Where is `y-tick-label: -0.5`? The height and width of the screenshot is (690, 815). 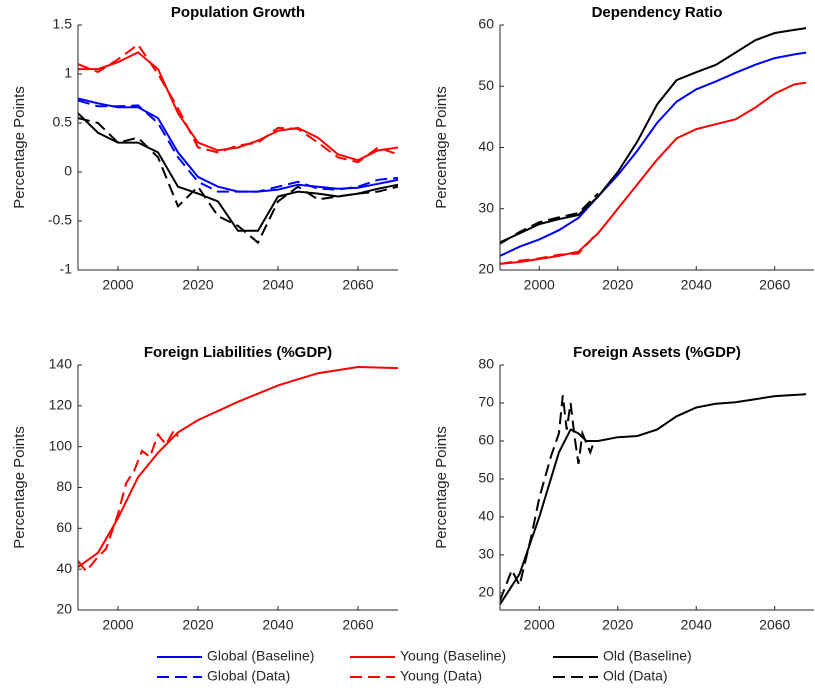 y-tick-label: -0.5 is located at coordinates (60, 220).